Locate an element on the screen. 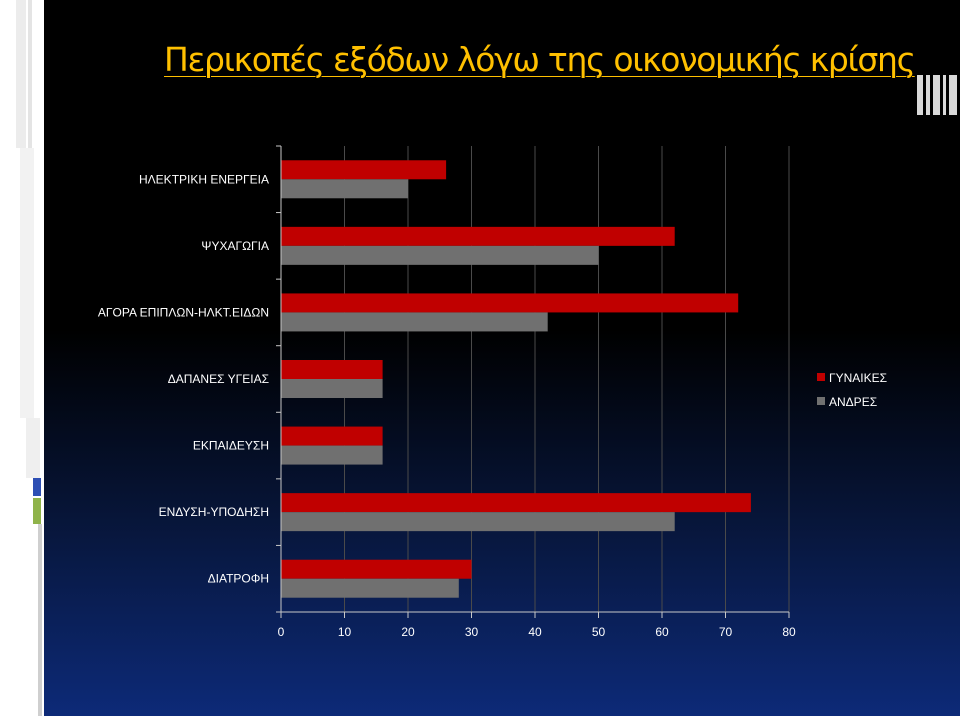  legend-swatch-men is located at coordinates (821, 401).